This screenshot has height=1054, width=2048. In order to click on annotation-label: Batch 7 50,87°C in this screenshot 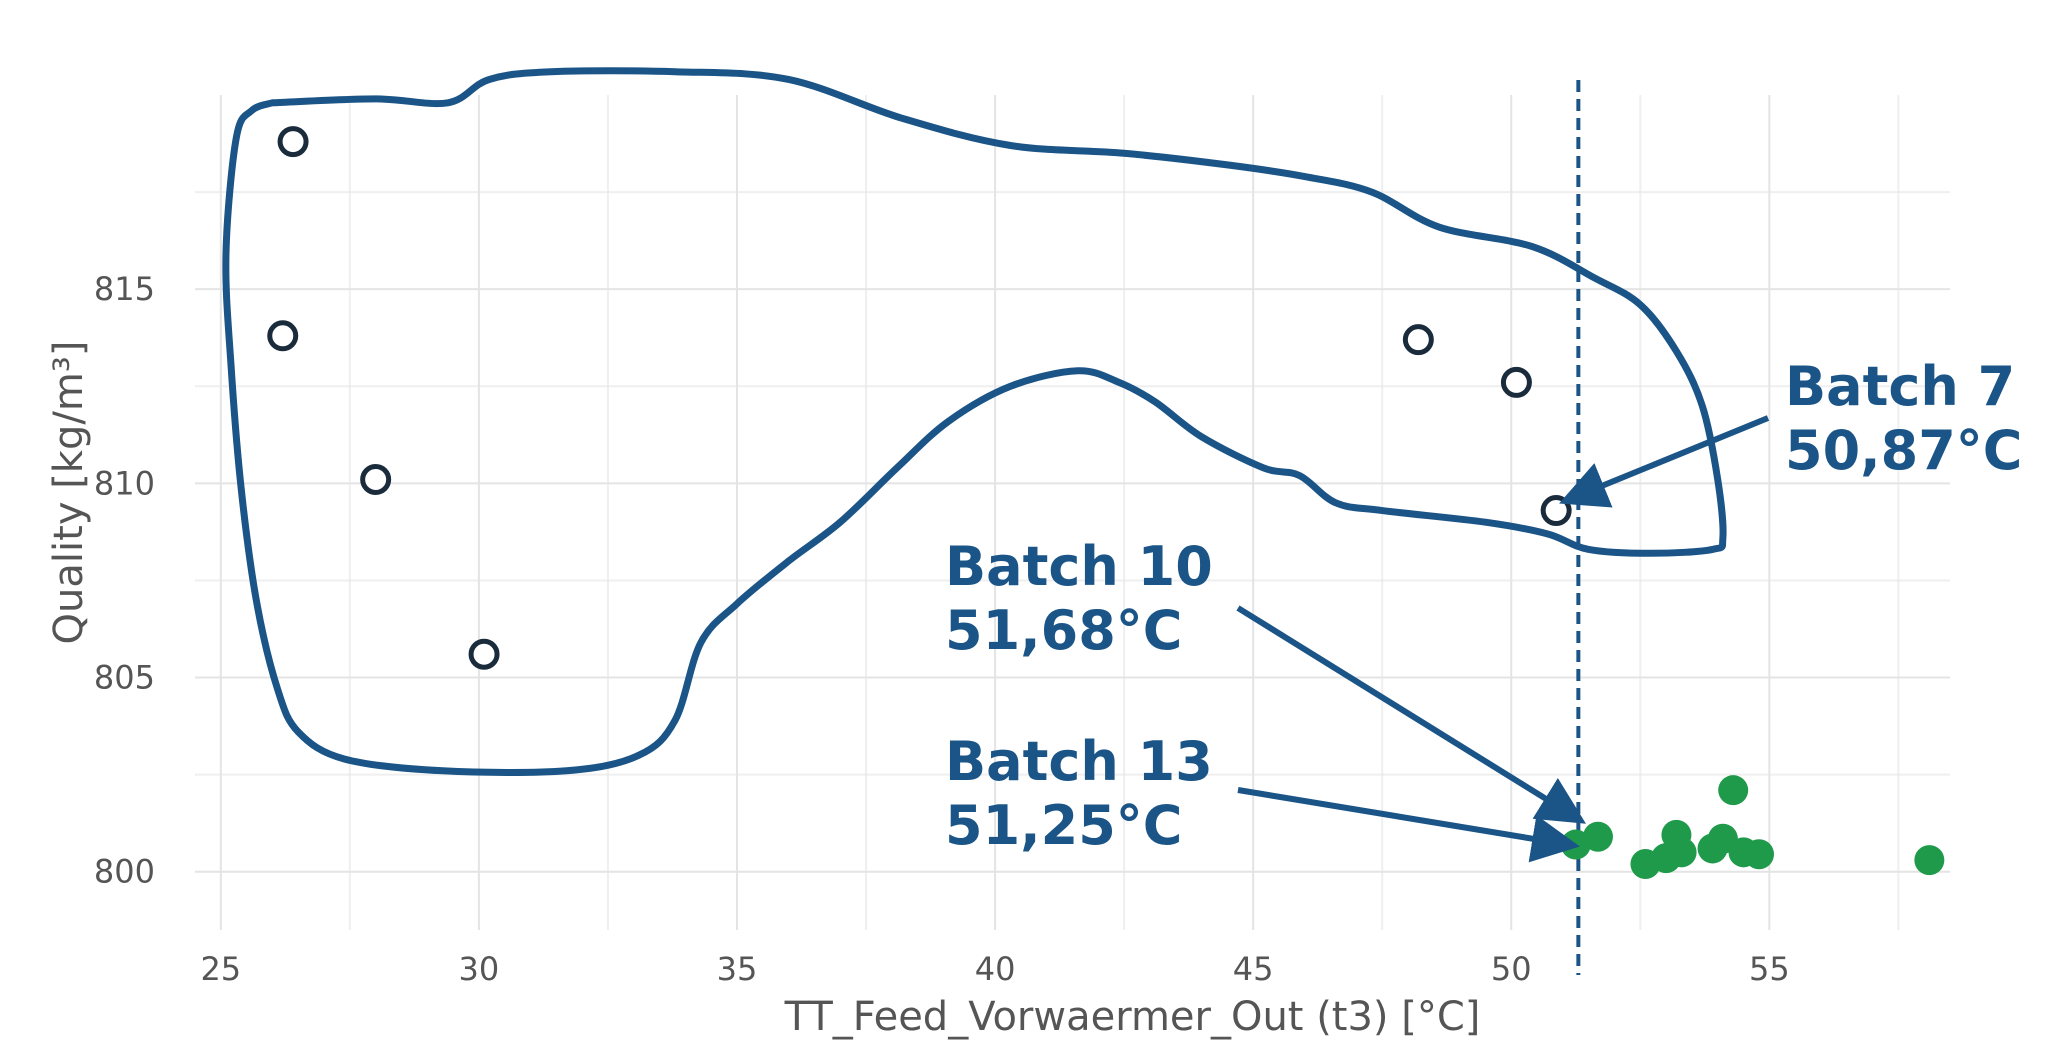, I will do `click(1903, 418)`.